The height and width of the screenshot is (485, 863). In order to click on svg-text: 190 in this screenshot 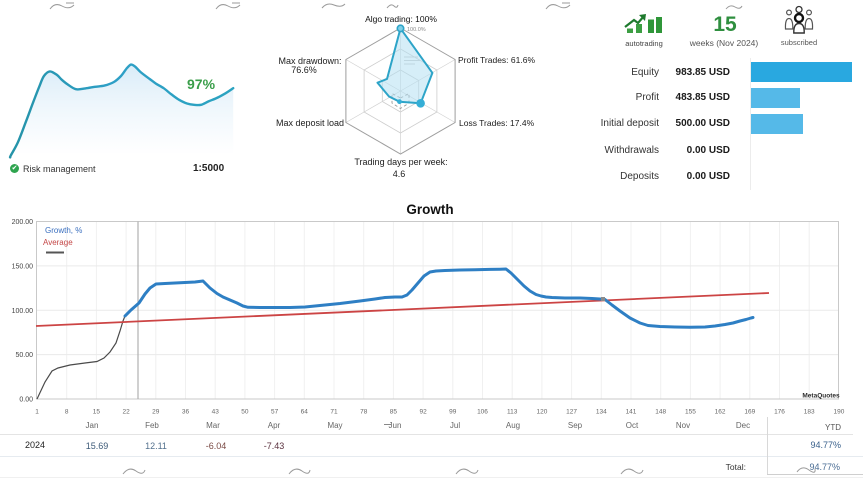, I will do `click(838, 412)`.